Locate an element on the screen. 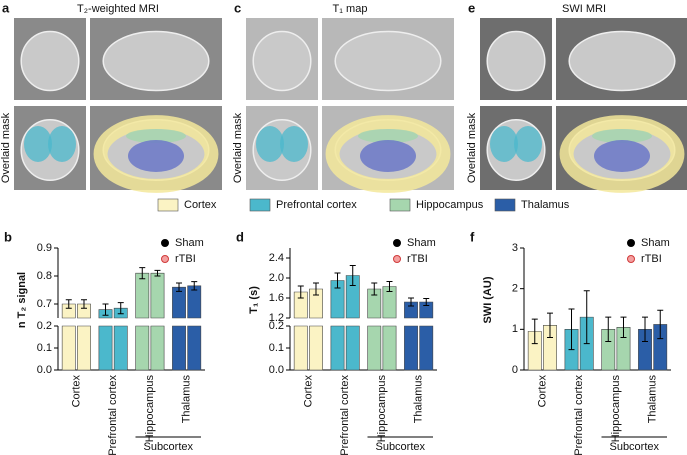 The width and height of the screenshot is (687, 455). legend-label: Prefrontal cortex is located at coordinates (316, 205).